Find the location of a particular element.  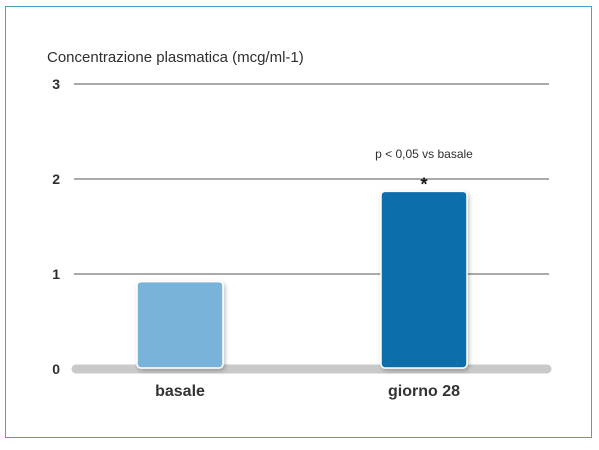

significance-annotation: p < 0,05 vs basale is located at coordinates (424, 154).